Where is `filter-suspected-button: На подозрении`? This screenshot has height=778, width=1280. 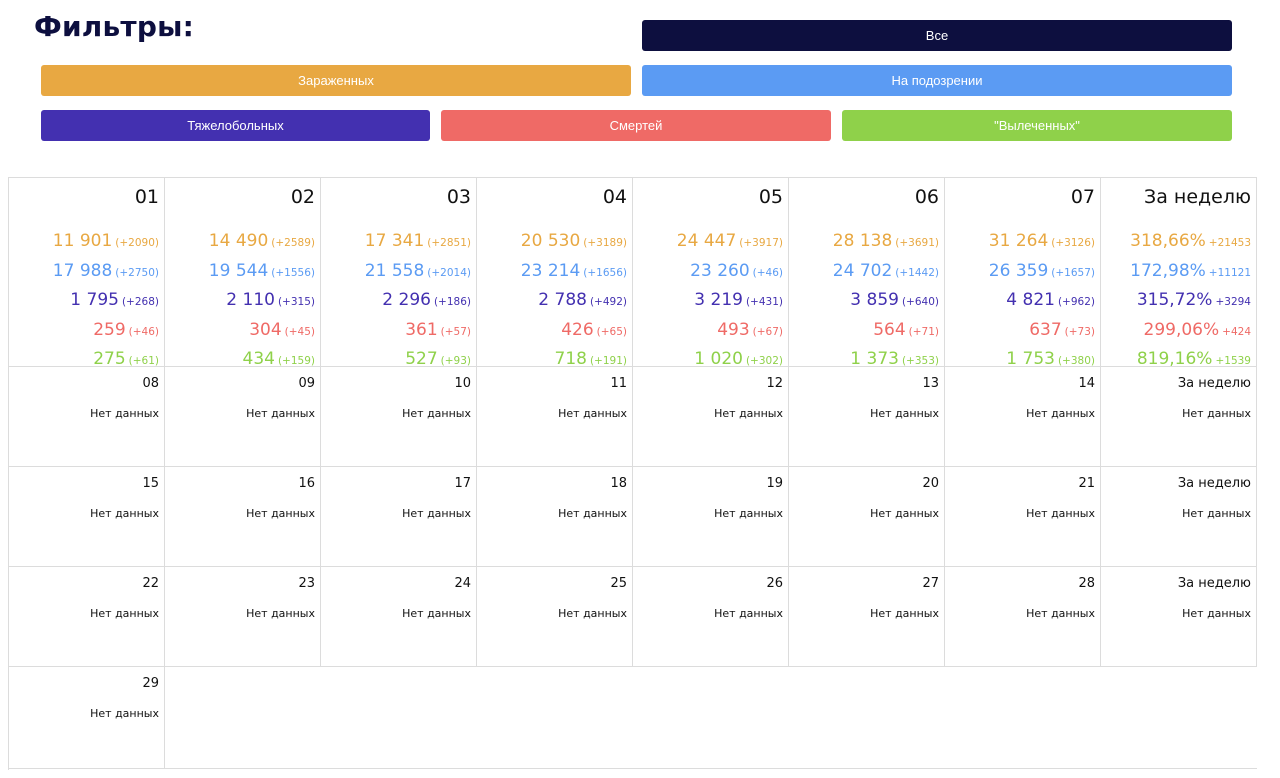 filter-suspected-button: На подозрении is located at coordinates (937, 80).